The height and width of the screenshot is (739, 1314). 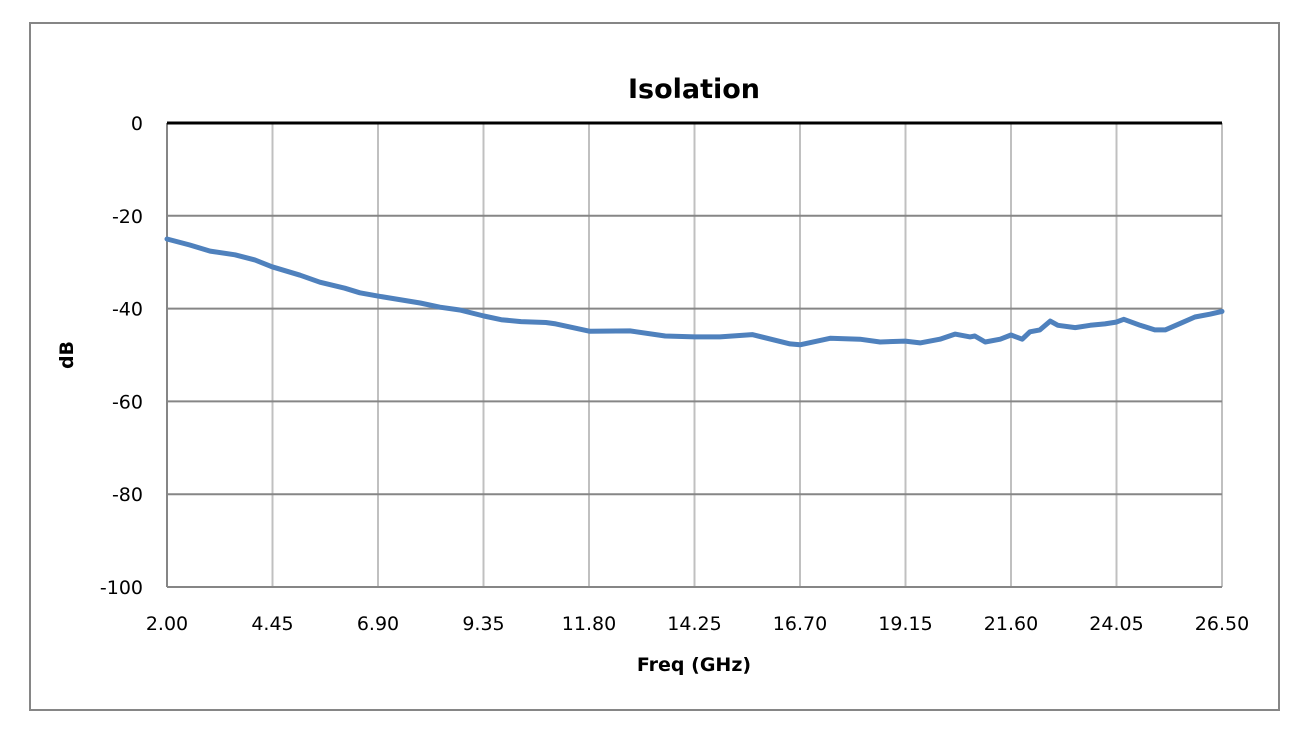 I want to click on y-tick-label: 0, so click(x=137, y=124).